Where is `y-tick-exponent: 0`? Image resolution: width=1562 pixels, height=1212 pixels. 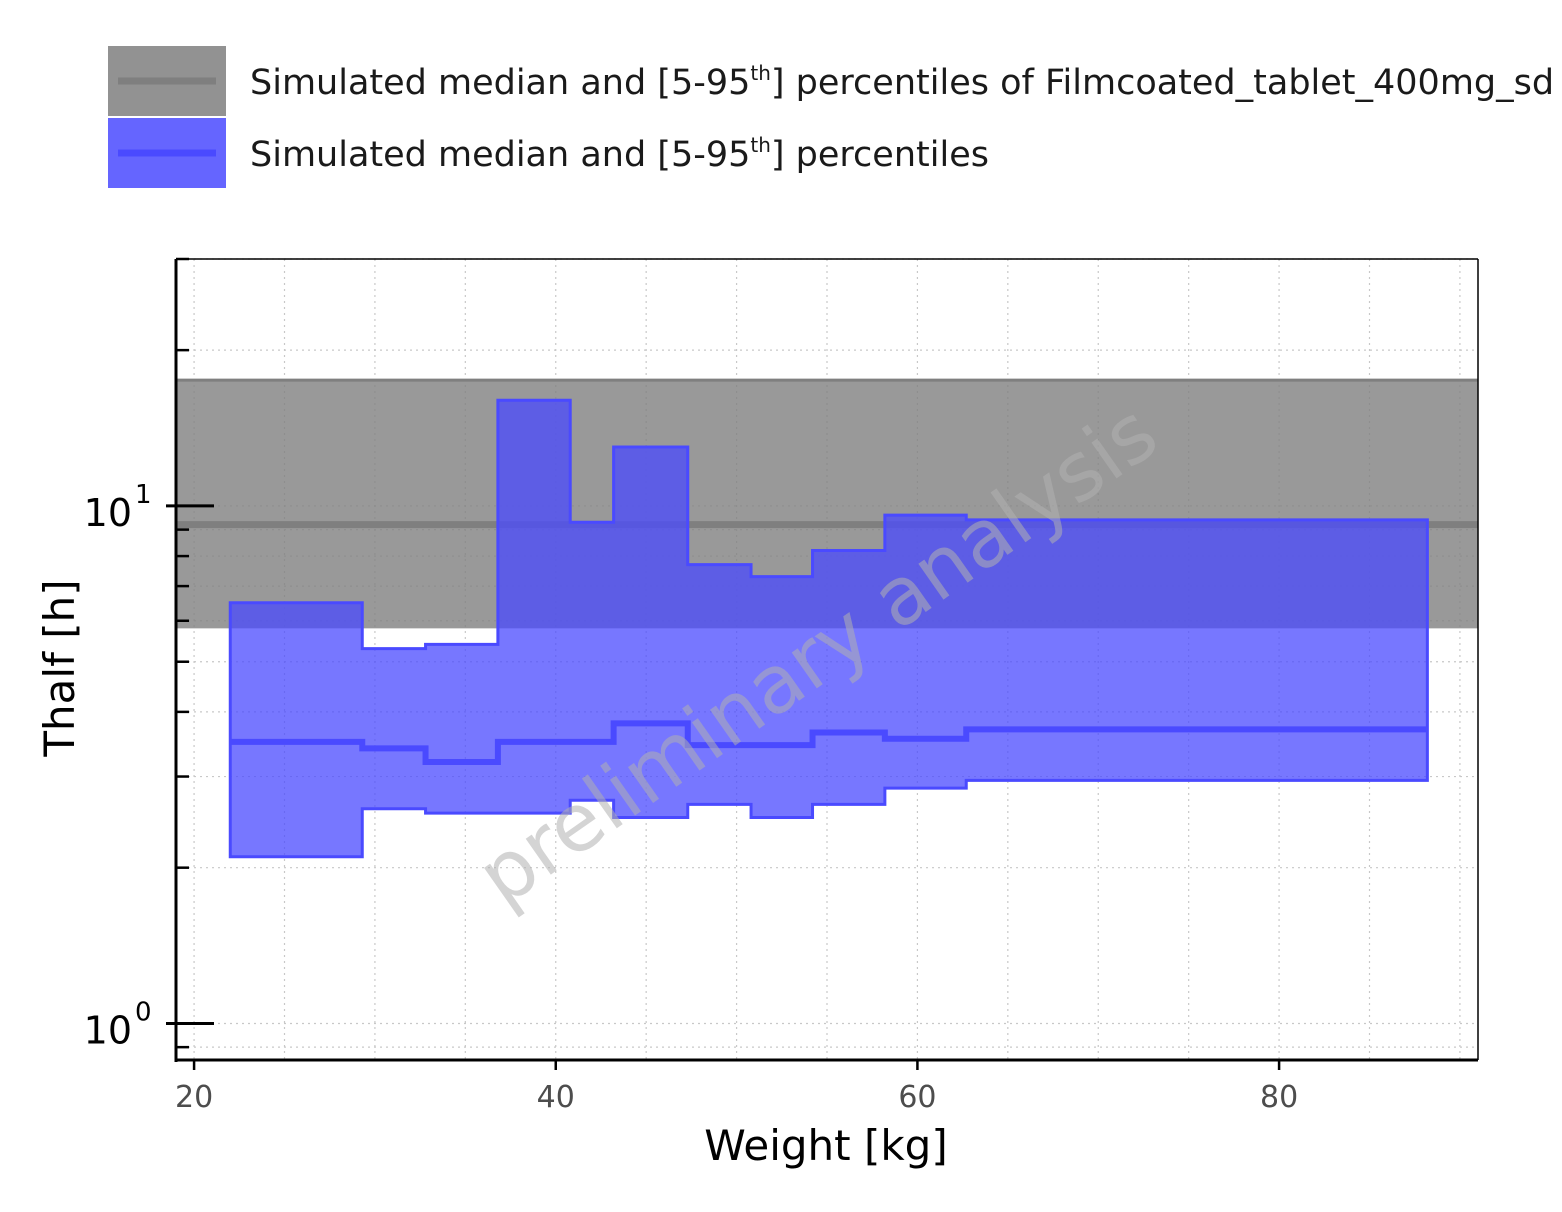 y-tick-exponent: 0 is located at coordinates (143, 1012).